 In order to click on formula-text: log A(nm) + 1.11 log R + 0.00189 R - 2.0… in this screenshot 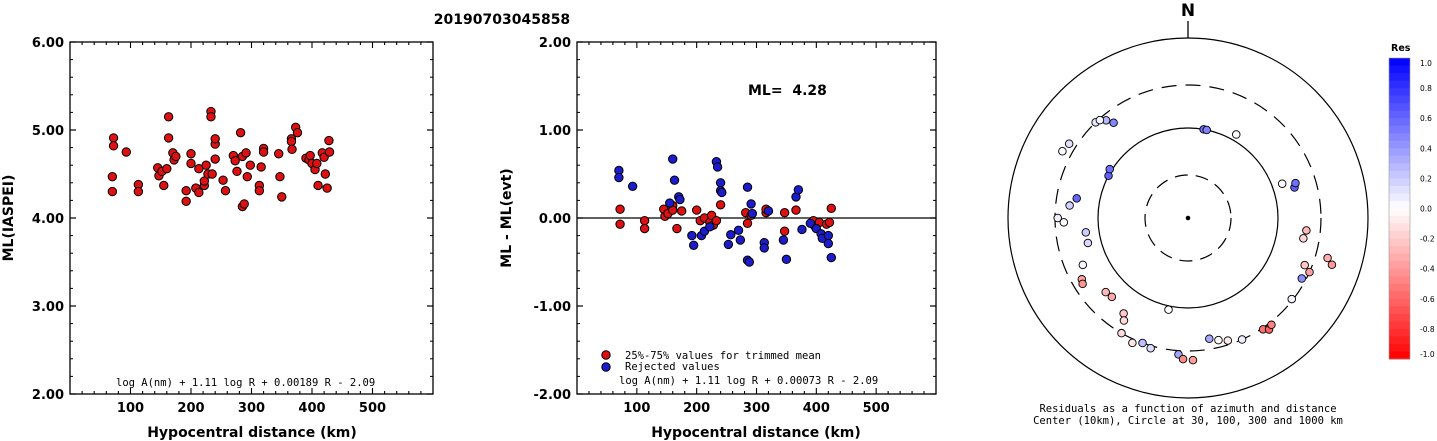, I will do `click(245, 383)`.